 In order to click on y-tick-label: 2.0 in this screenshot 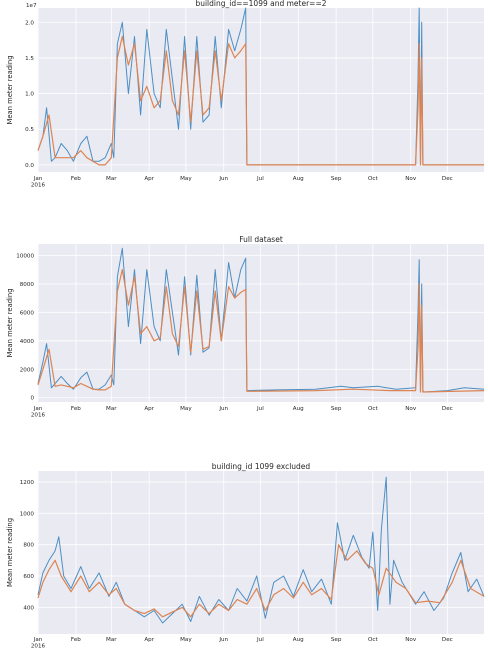, I will do `click(29, 23)`.